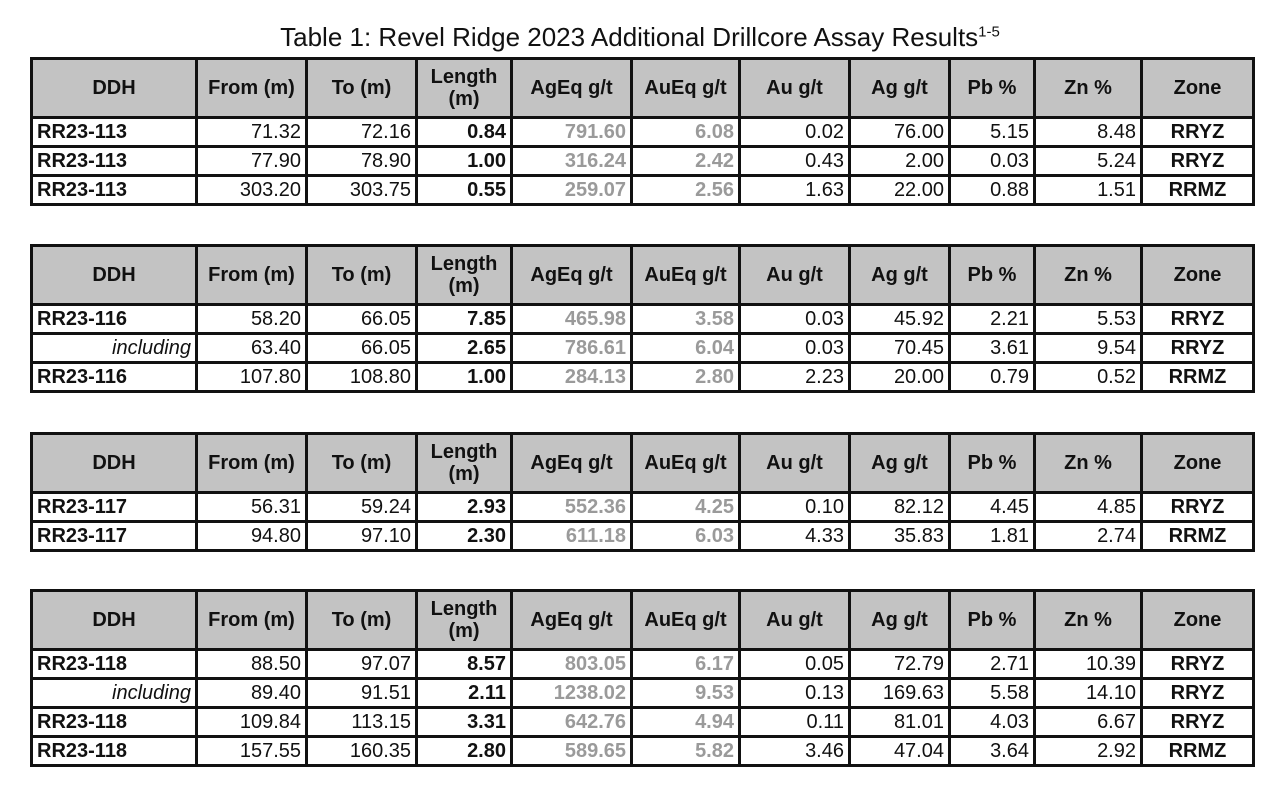 The image size is (1280, 787). What do you see at coordinates (361, 507) in the screenshot?
I see `cell: 59.24` at bounding box center [361, 507].